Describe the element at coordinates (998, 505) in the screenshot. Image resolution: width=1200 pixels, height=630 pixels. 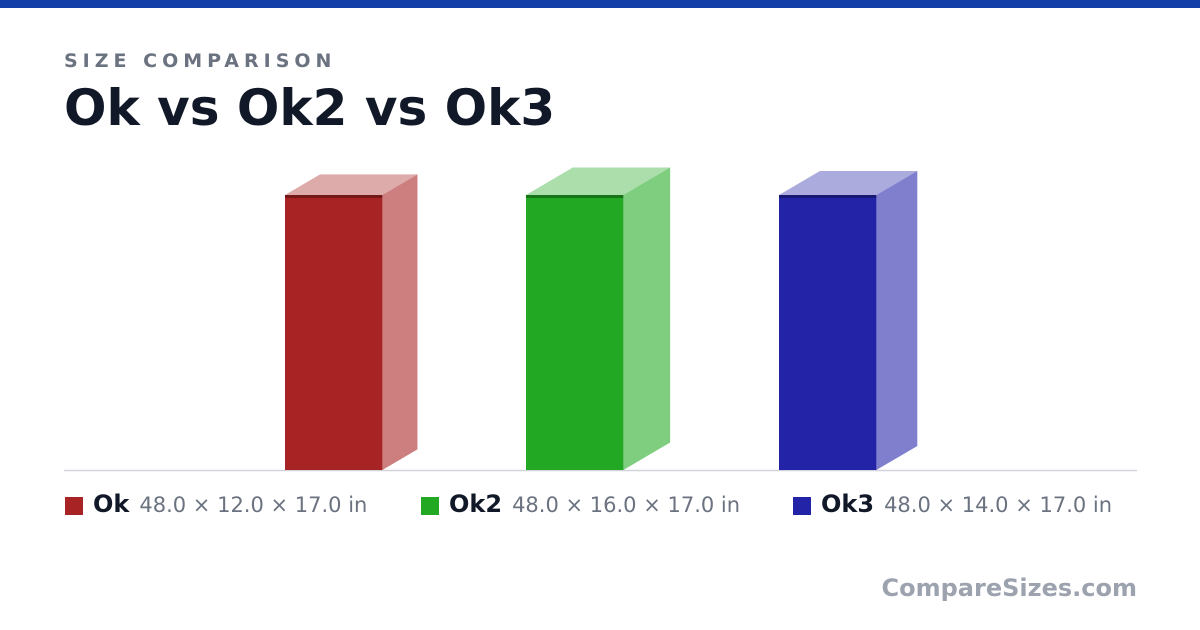
I see `legend-dims: 48.0 × 14.0 × 17.0 in` at that location.